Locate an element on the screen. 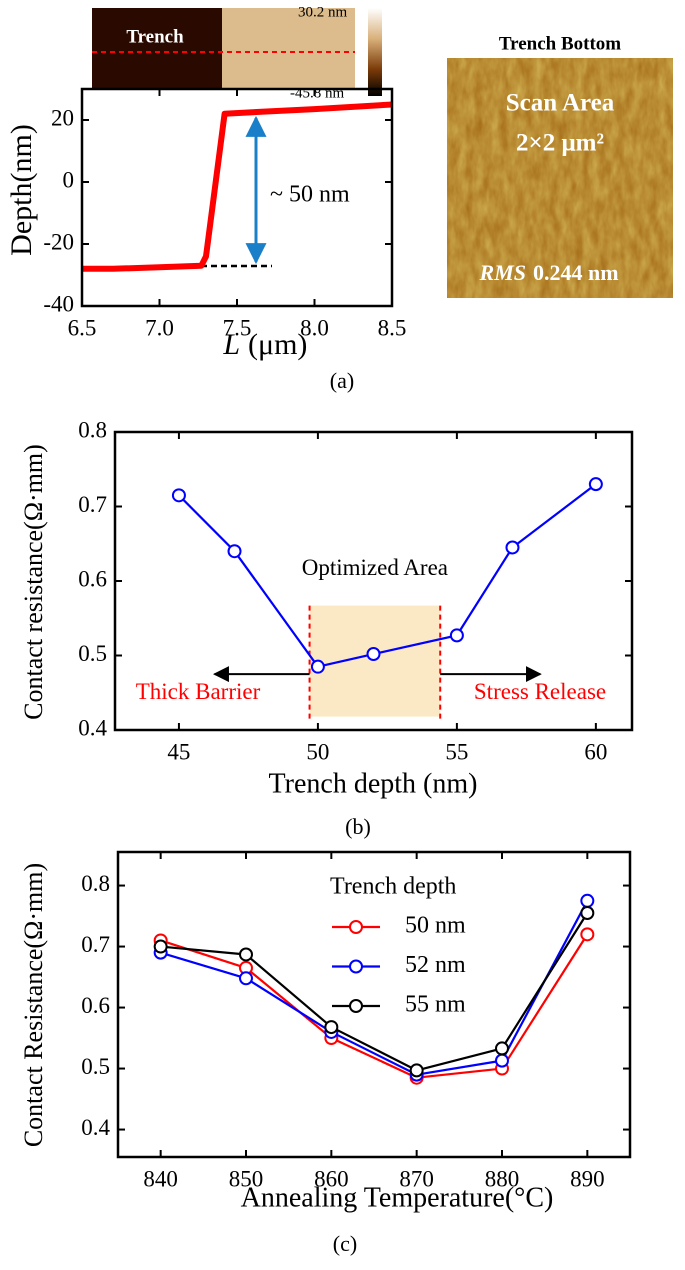  x-axis-unit: (μm) is located at coordinates (277, 344).